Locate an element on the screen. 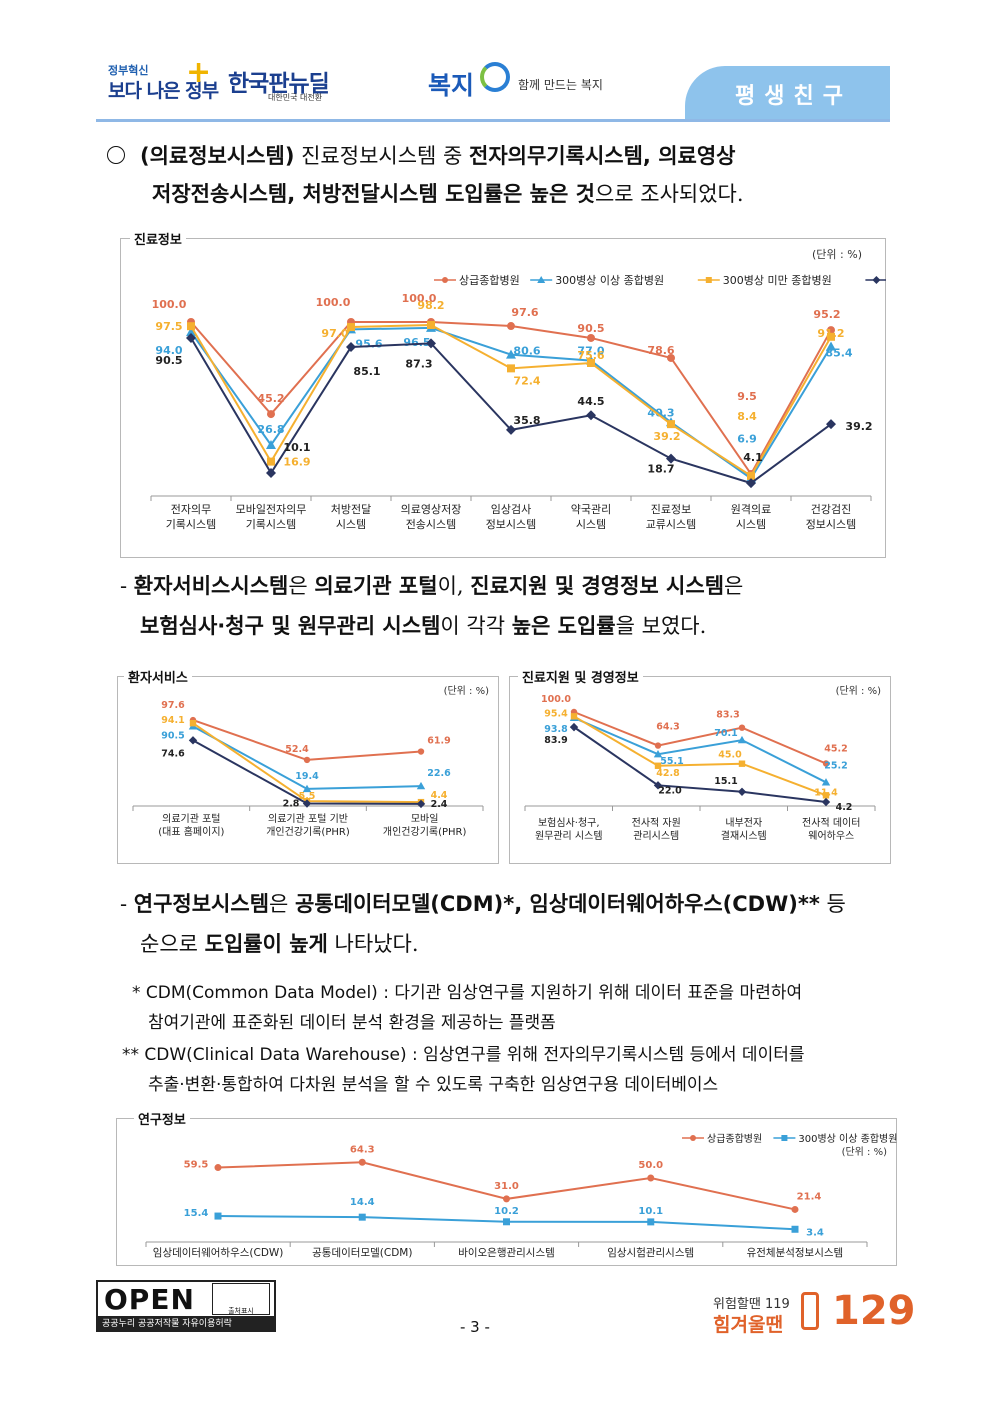 This screenshot has height=1403, width=992. data-label: 83.3 is located at coordinates (727, 715).